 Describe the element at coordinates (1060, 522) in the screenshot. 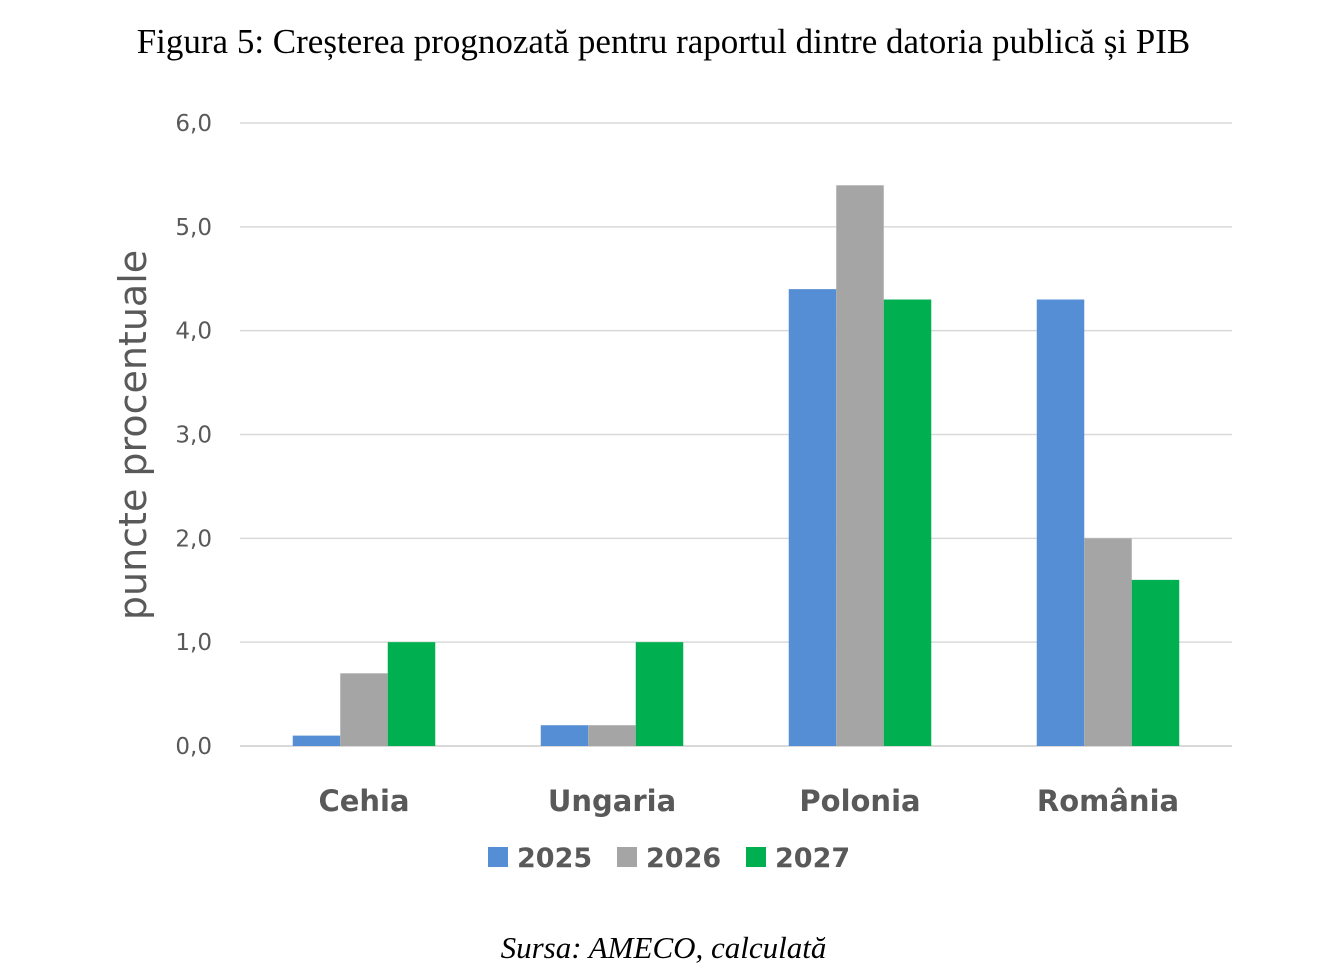

I see `bar-românia-2025` at that location.